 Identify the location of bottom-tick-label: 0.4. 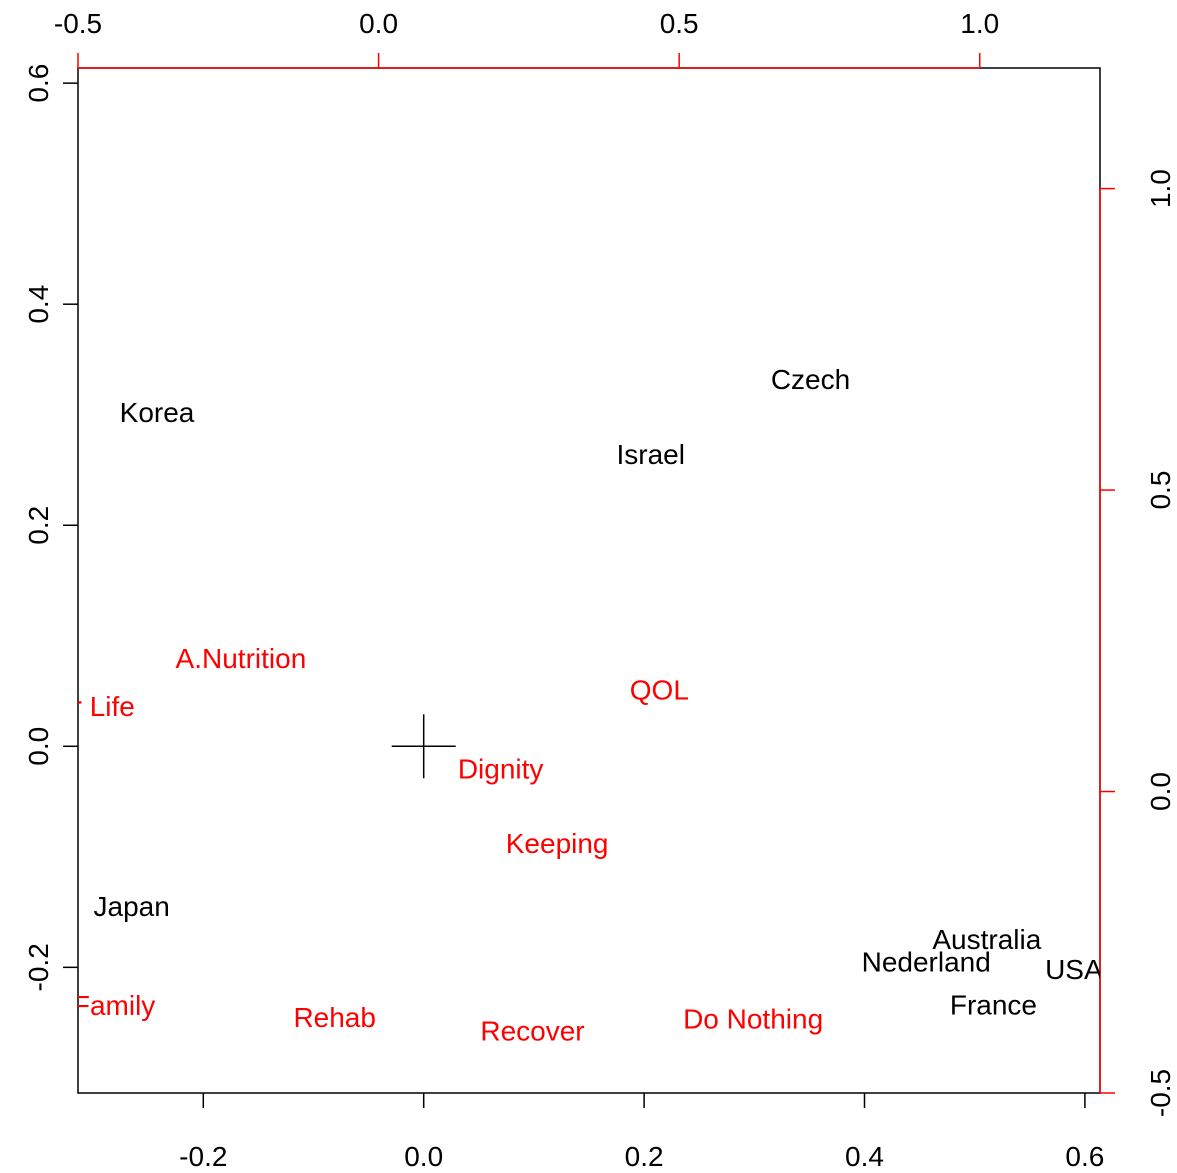
(864, 1156).